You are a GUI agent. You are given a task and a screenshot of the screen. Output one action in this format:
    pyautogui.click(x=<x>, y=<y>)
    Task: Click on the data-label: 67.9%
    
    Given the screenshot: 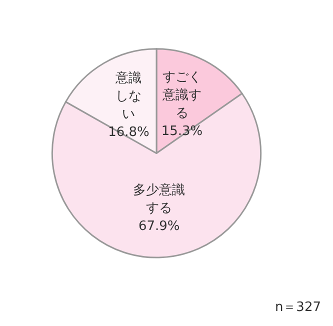 What is the action you would take?
    pyautogui.click(x=159, y=226)
    